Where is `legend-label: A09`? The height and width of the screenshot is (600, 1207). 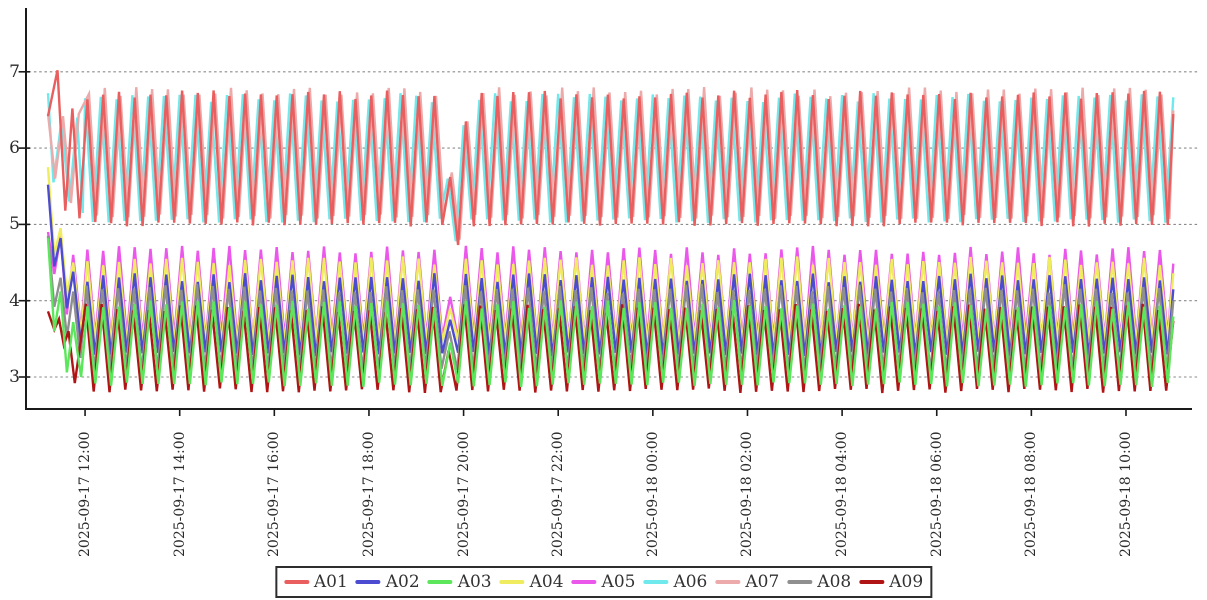
legend-label: A09 is located at coordinates (906, 582).